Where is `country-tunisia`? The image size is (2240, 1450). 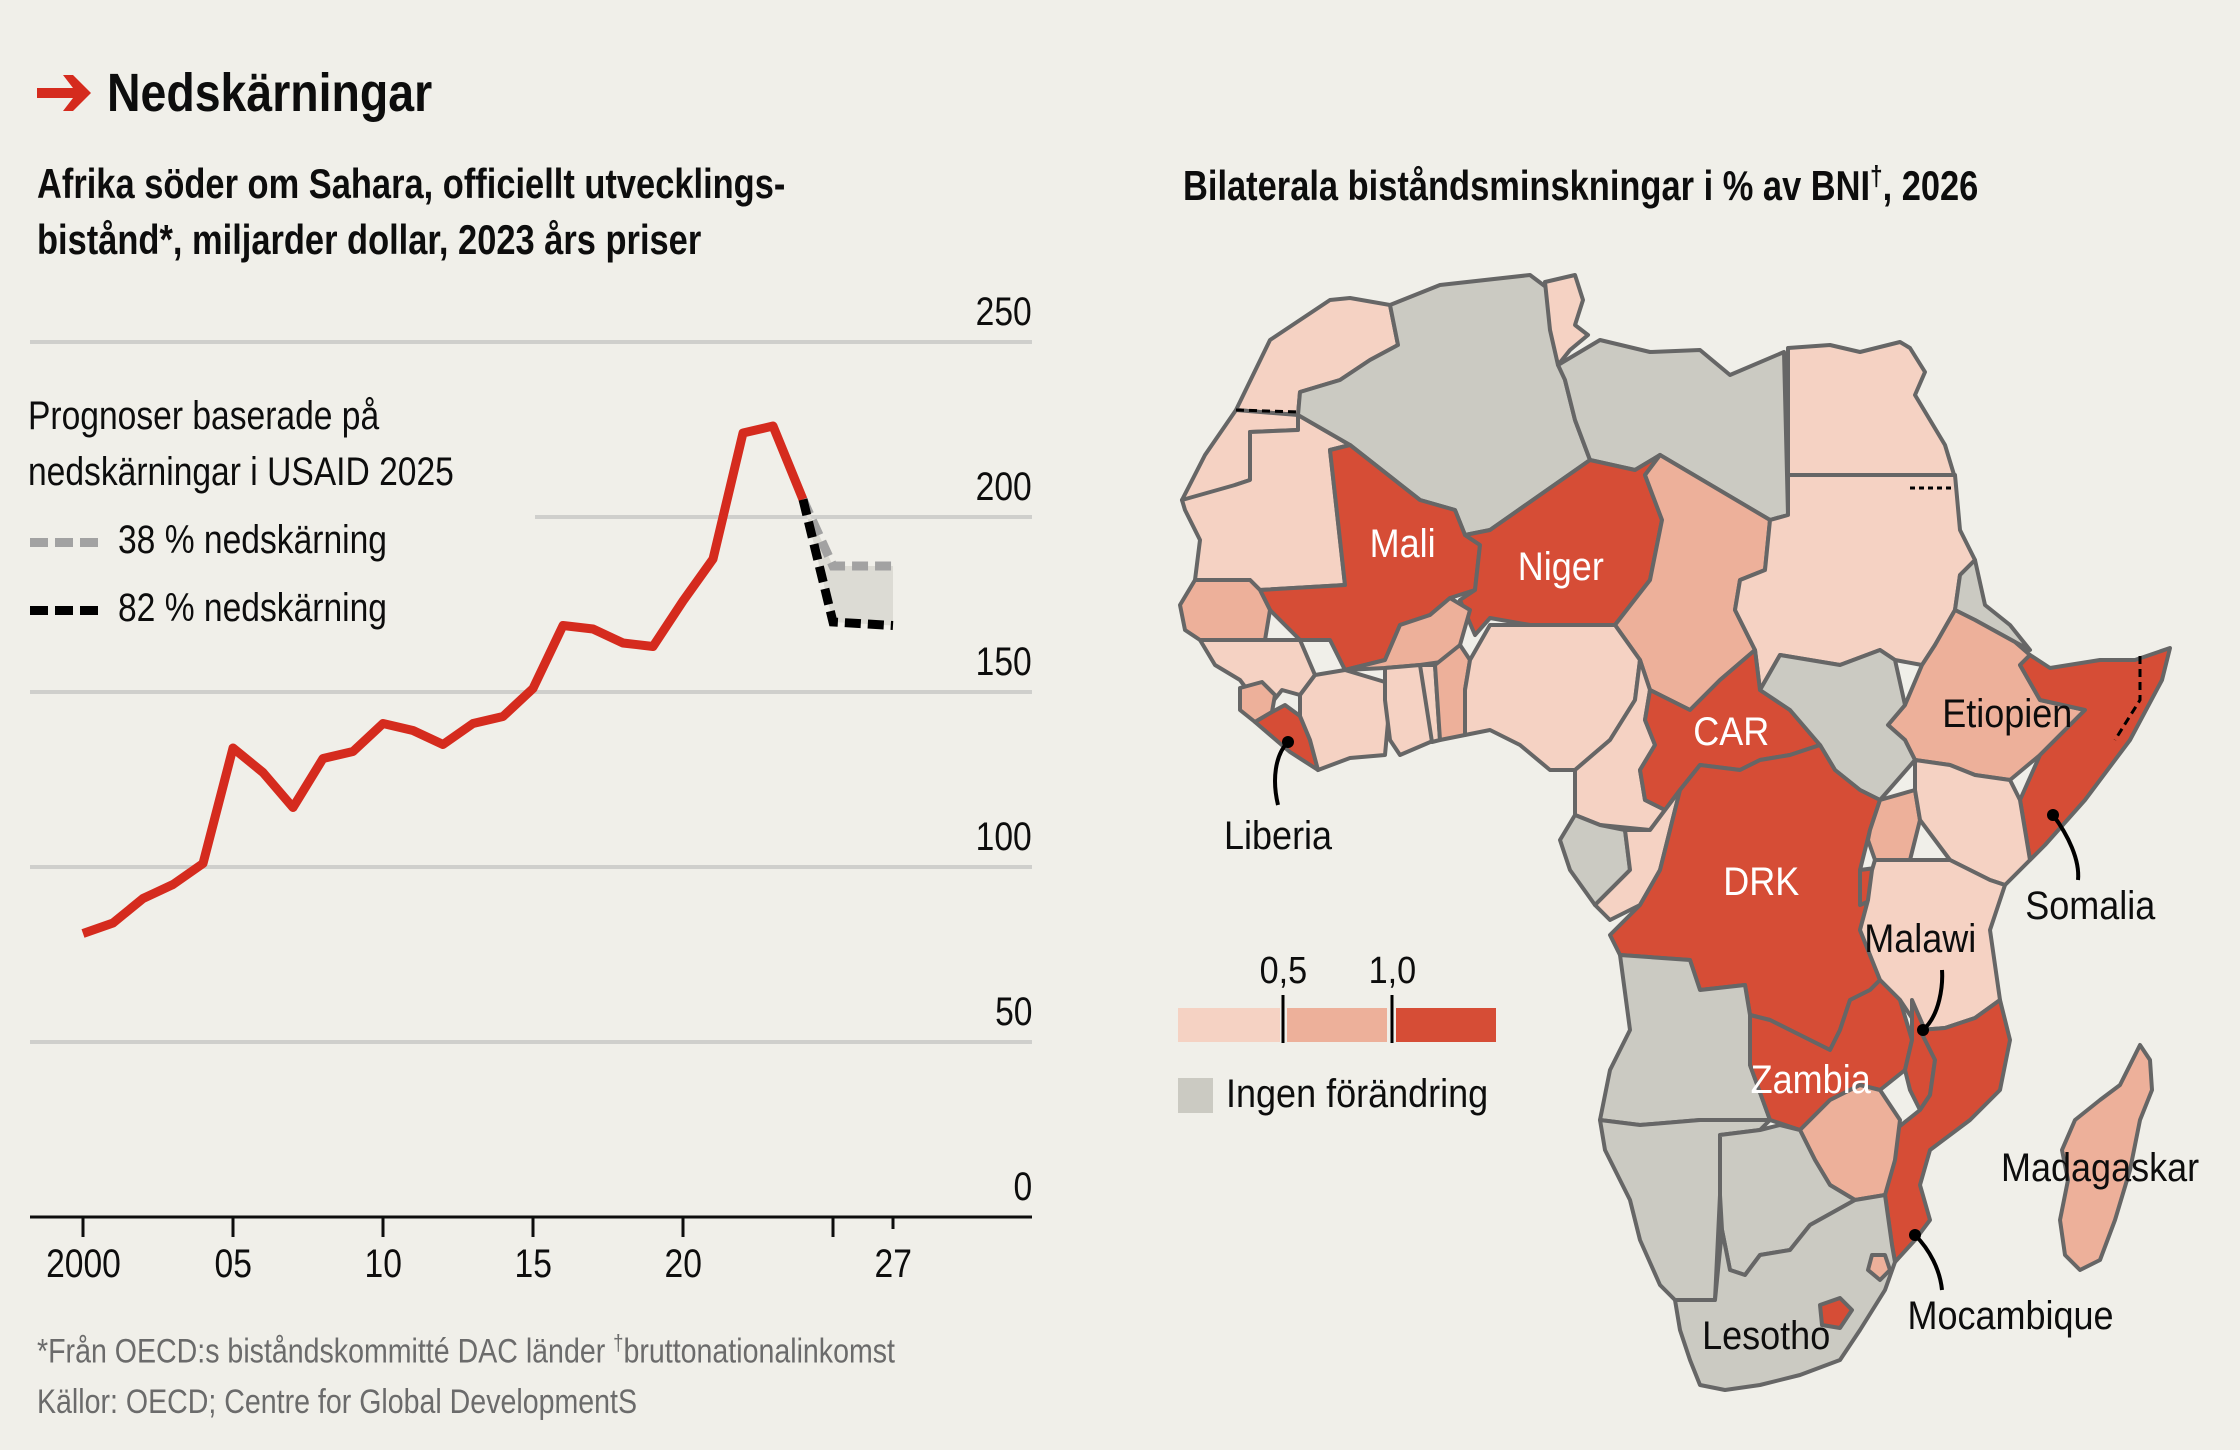
country-tunisia is located at coordinates (1566, 320).